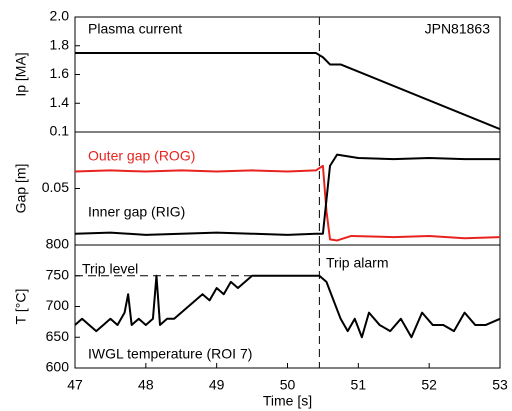 The height and width of the screenshot is (411, 512). What do you see at coordinates (136, 212) in the screenshot?
I see `annotation: Inner gap (RIG)` at bounding box center [136, 212].